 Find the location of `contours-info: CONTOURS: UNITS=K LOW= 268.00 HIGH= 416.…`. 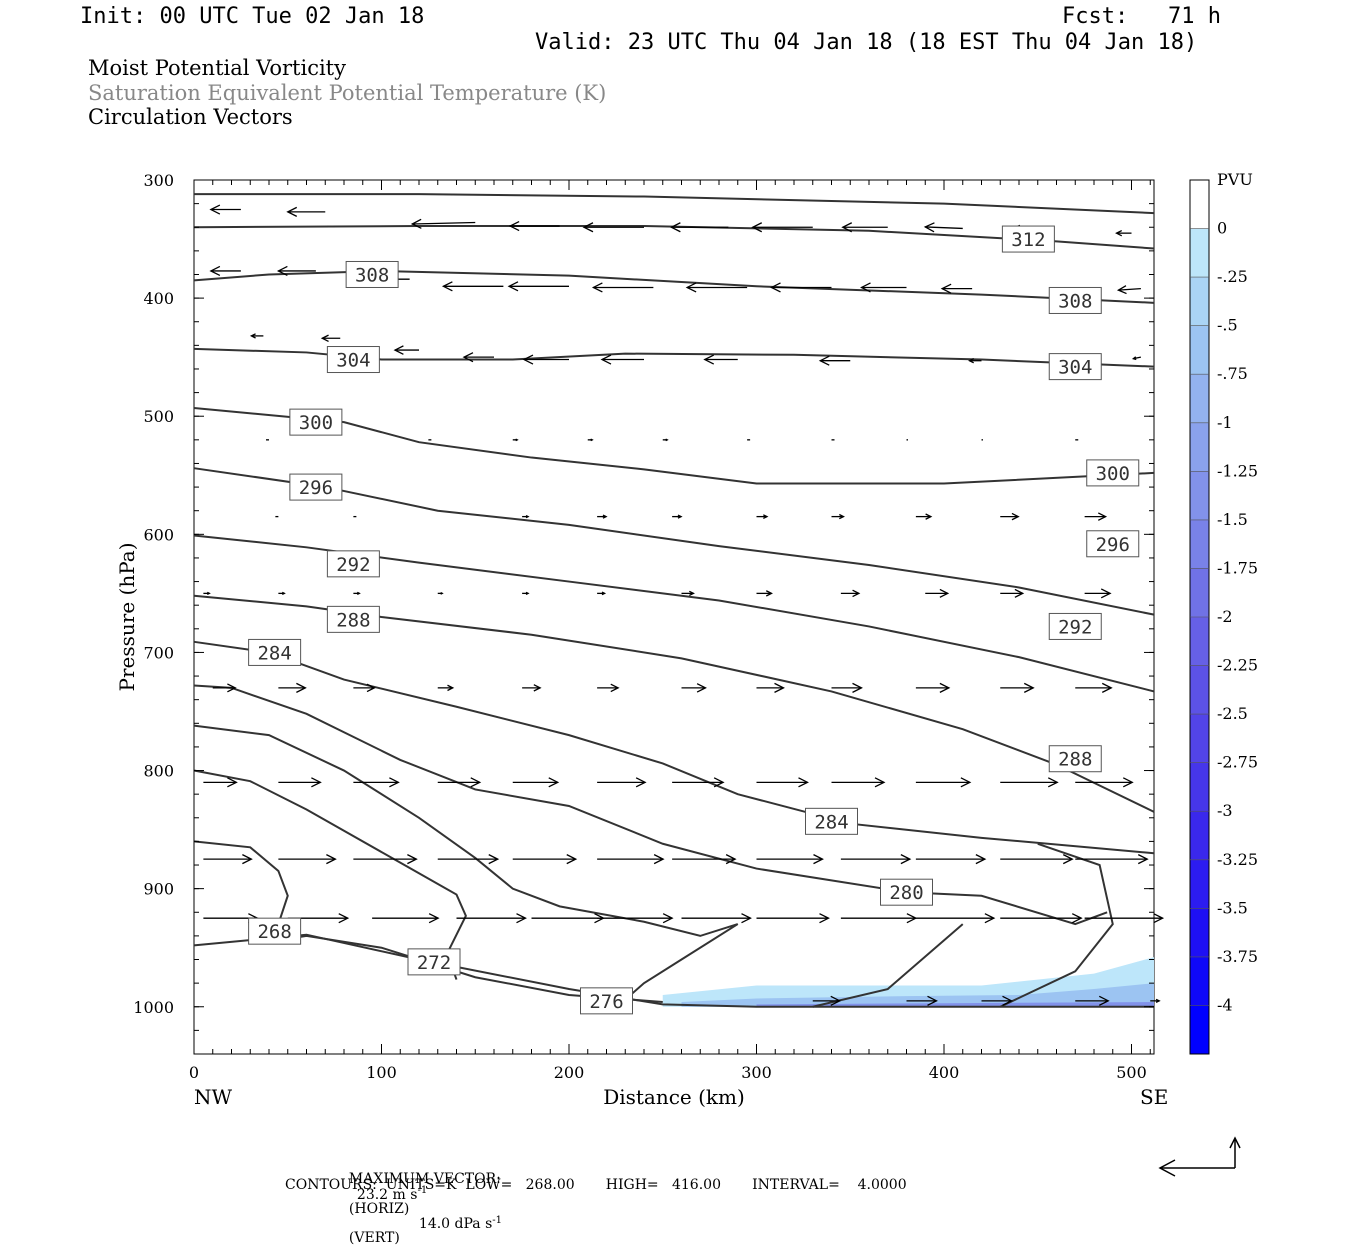

contours-info: CONTOURS: UNITS=K LOW= 268.00 HIGH= 416.… is located at coordinates (596, 1185).